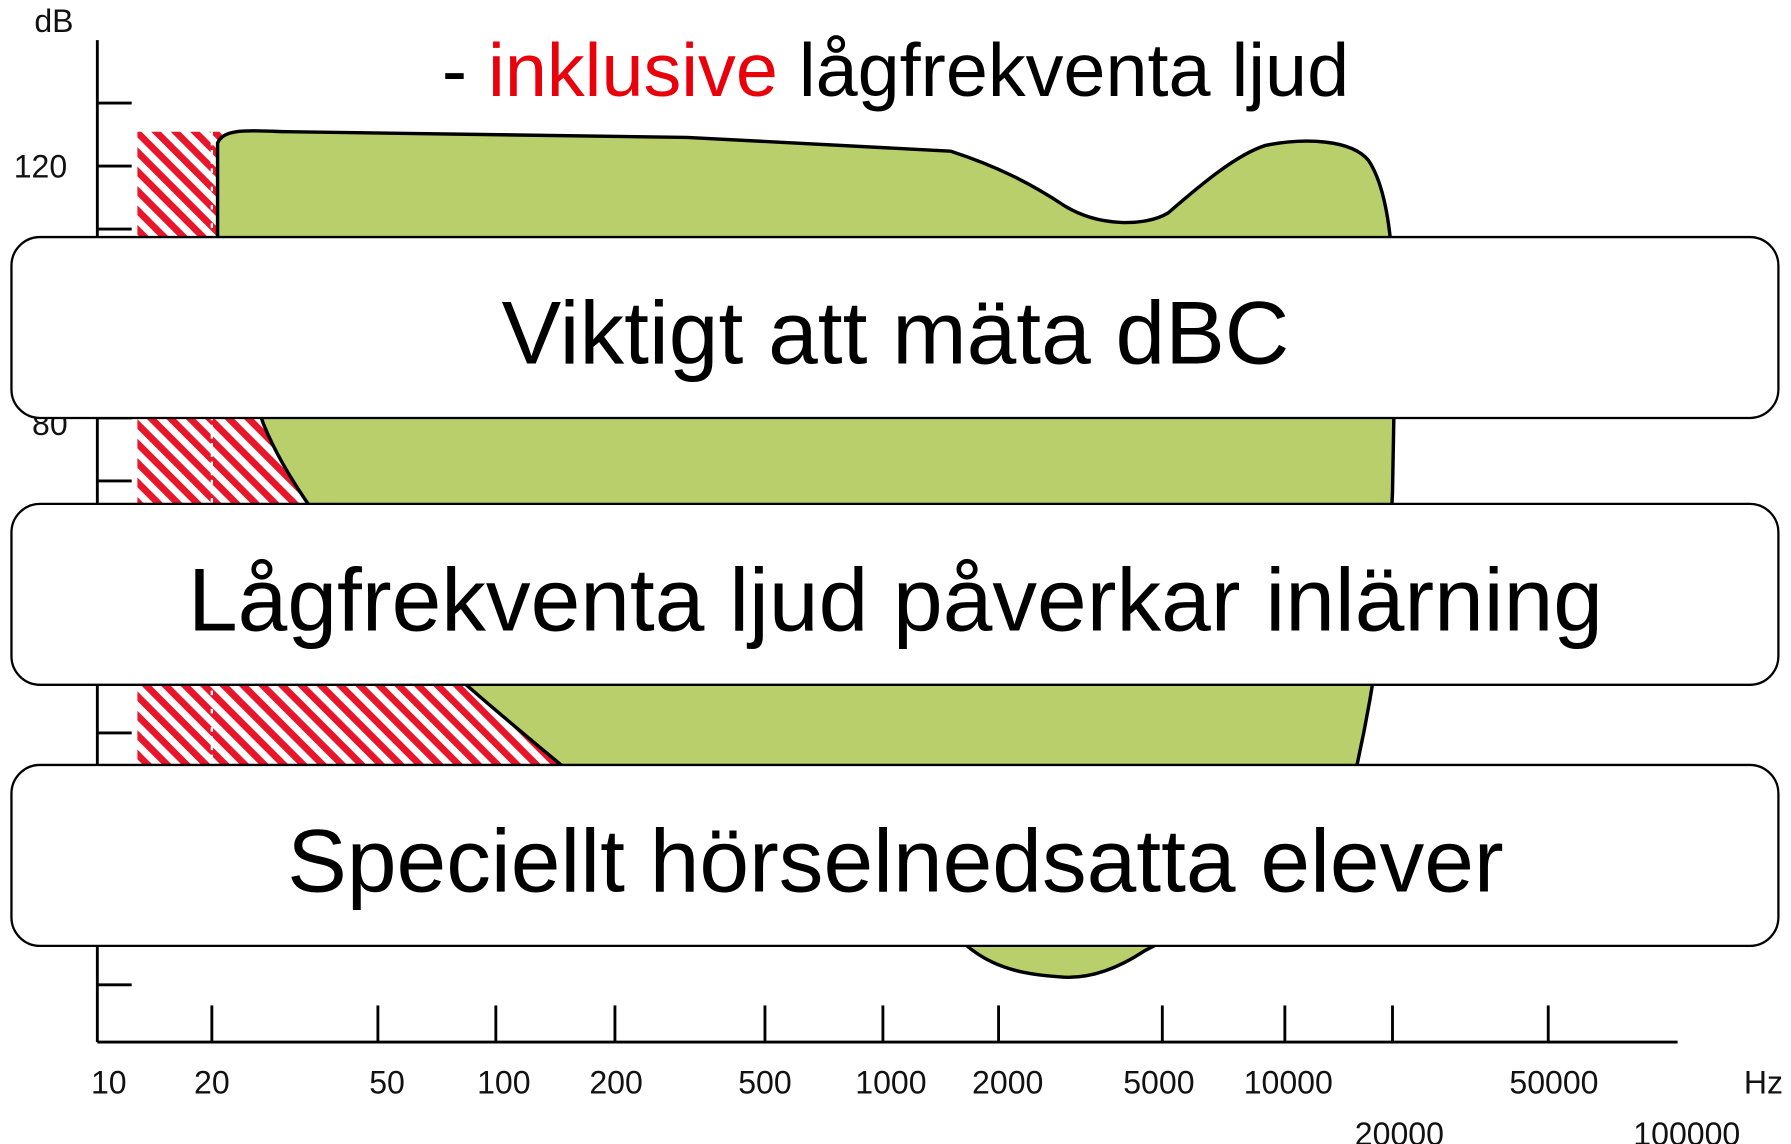 The image size is (1791, 1144). I want to click on x-unit: Hz, so click(1763, 1083).